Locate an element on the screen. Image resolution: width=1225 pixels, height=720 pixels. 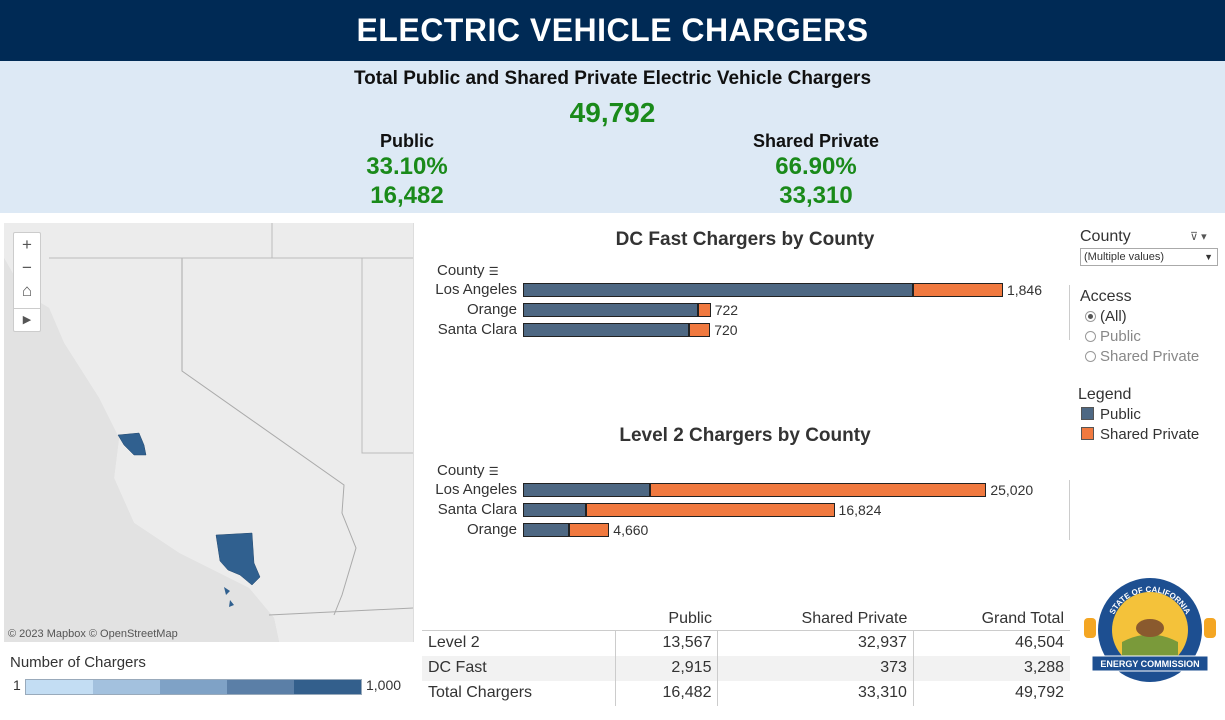
table-cell: 46,504 is located at coordinates (991, 643).